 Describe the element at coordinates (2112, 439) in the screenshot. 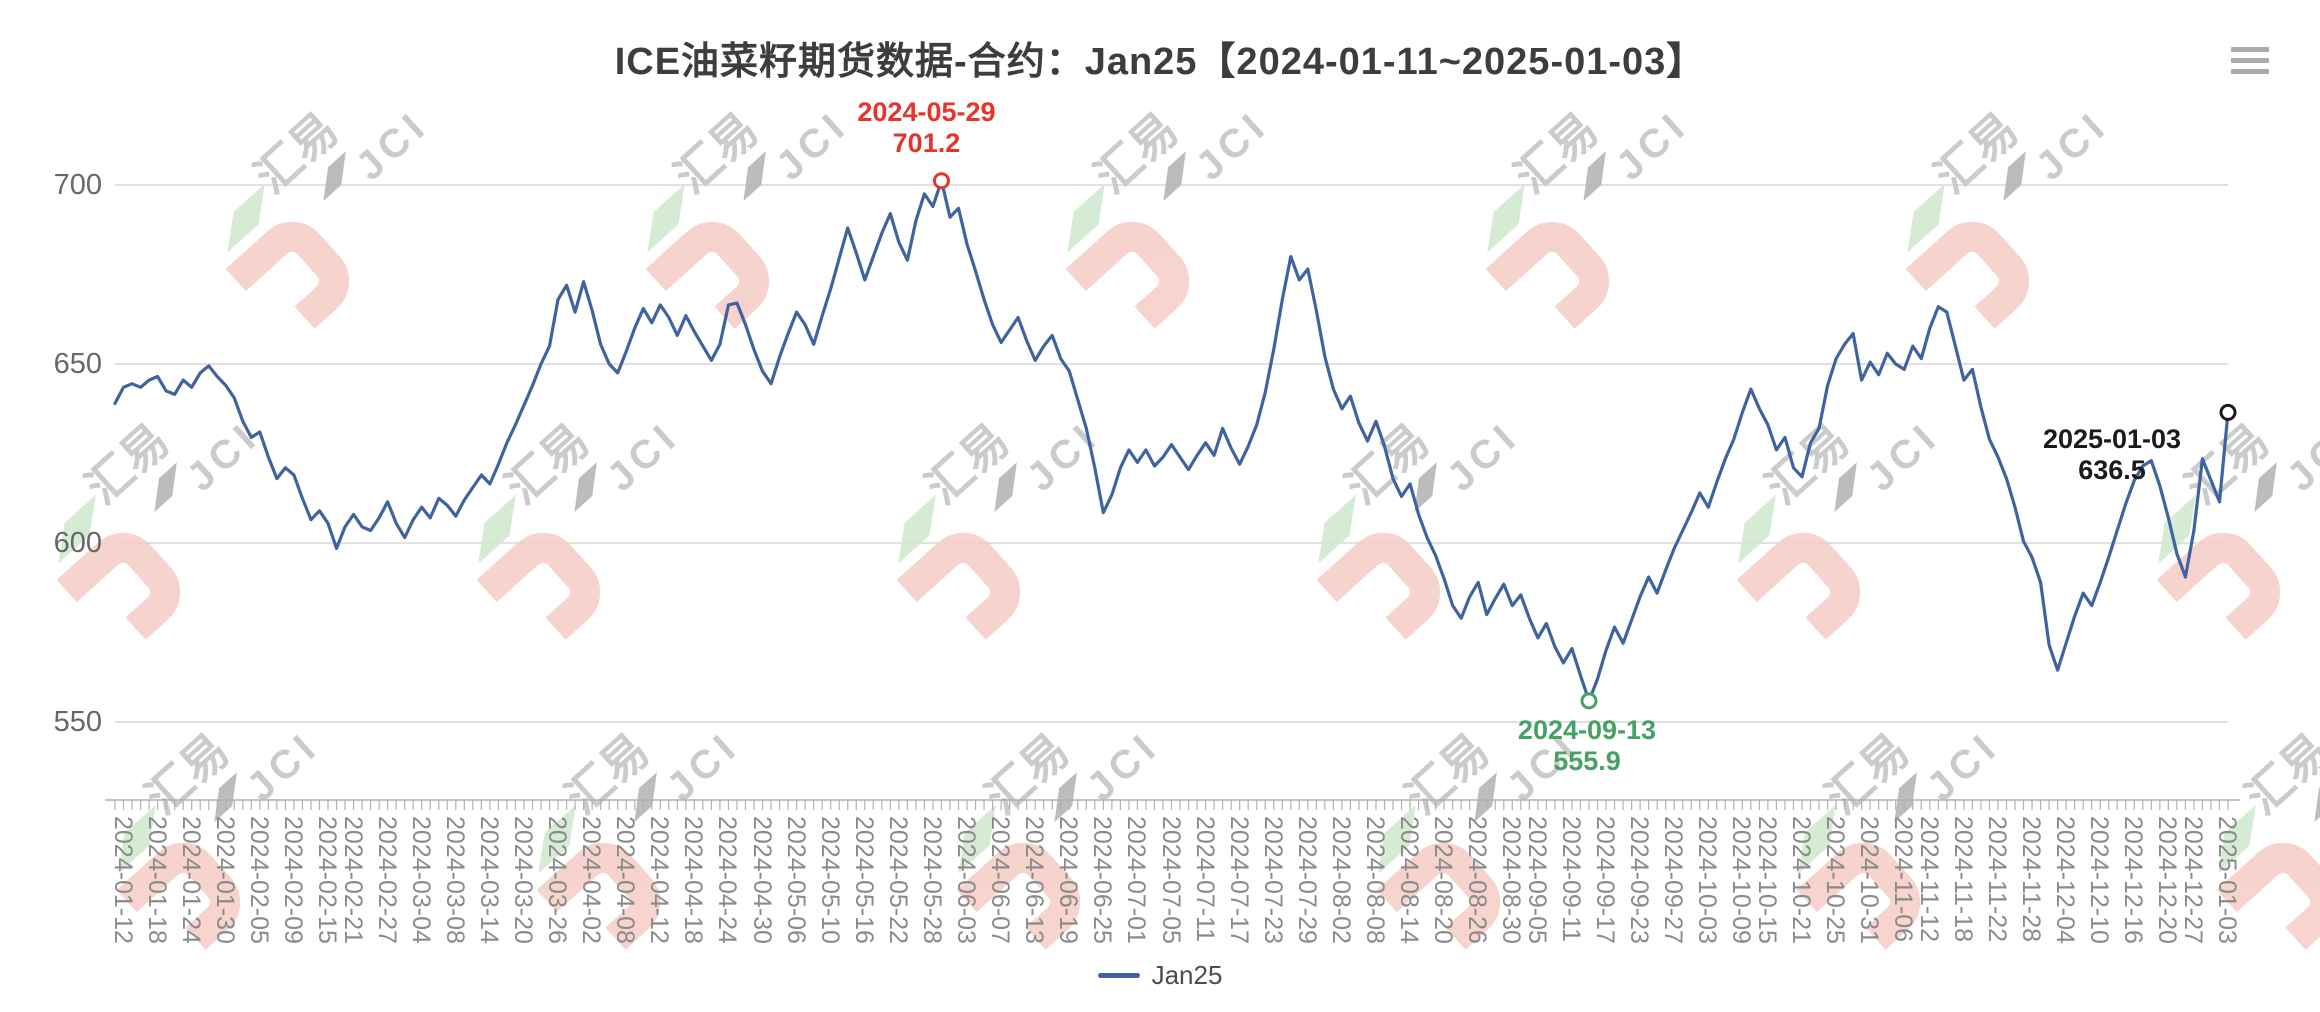

I see `end-annotation-date: 2025-01-03` at that location.